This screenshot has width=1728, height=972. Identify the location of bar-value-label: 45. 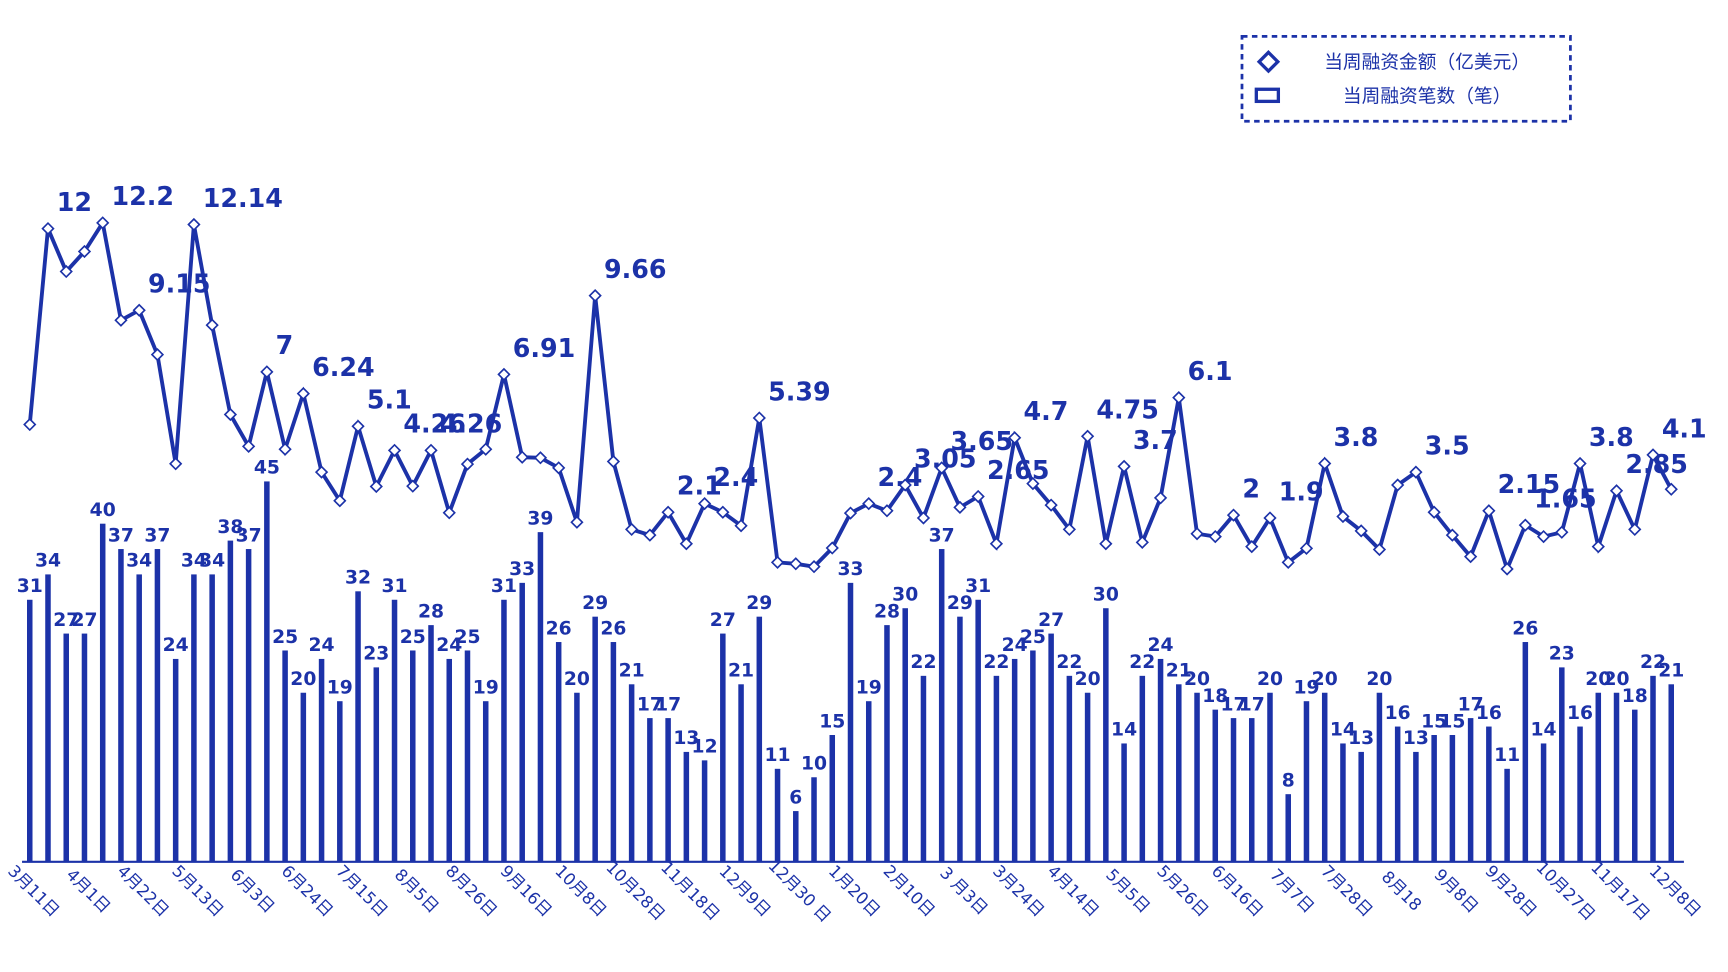
(267, 468).